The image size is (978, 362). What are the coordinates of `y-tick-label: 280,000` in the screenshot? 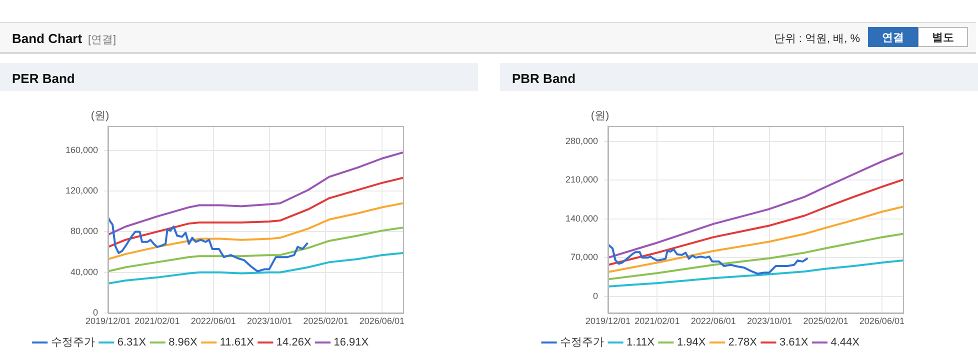 It's located at (581, 141).